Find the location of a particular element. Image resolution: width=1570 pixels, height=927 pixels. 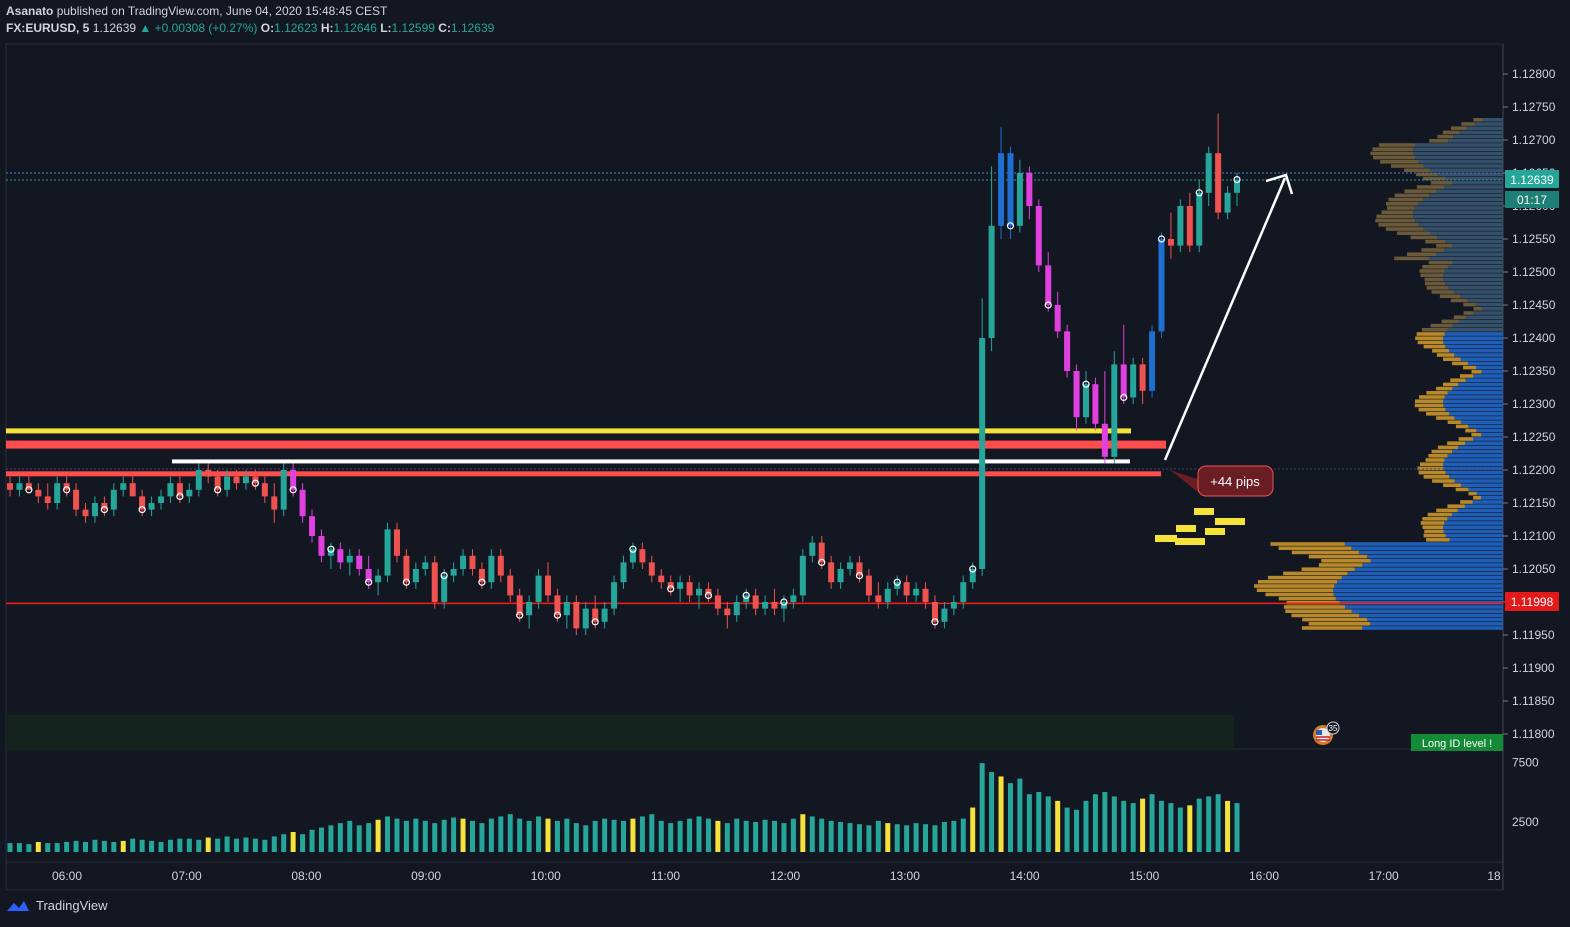

price-tick-label: 1.12200 is located at coordinates (1534, 470).